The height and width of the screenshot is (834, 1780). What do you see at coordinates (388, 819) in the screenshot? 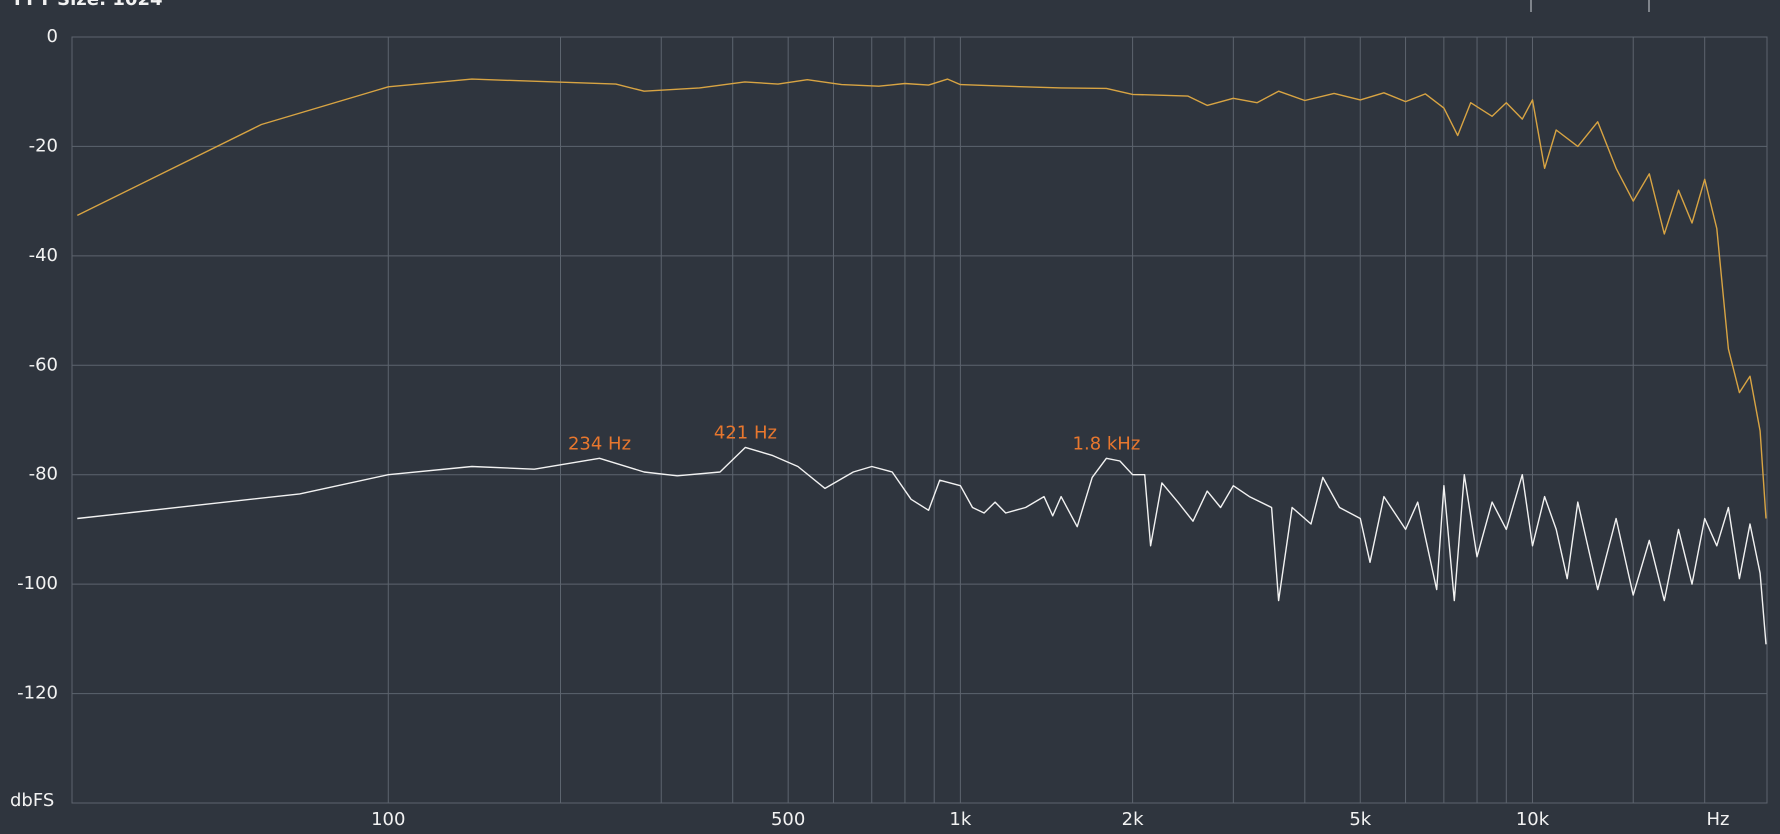
I see `x-tick-label: 100` at bounding box center [388, 819].